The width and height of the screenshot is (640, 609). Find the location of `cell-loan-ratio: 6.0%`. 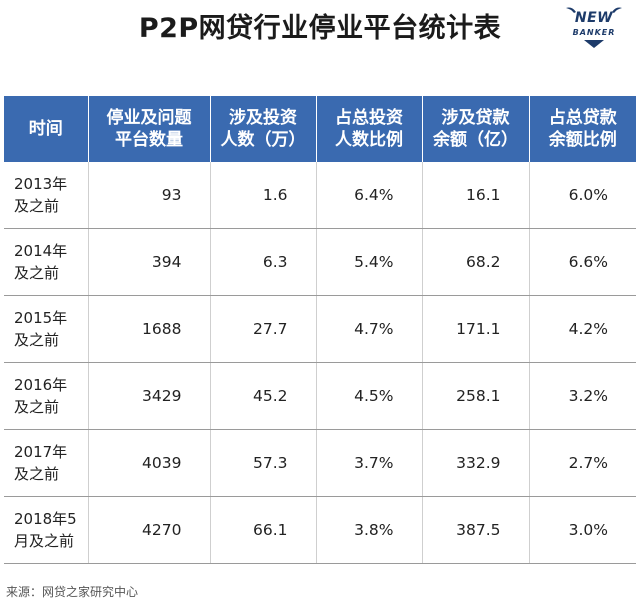

cell-loan-ratio: 6.0% is located at coordinates (582, 195).